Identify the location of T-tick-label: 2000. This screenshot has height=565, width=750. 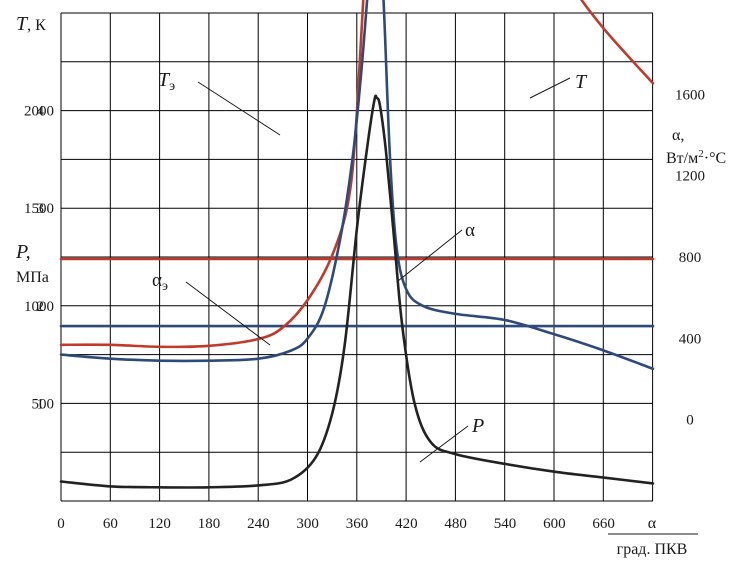
(39, 112).